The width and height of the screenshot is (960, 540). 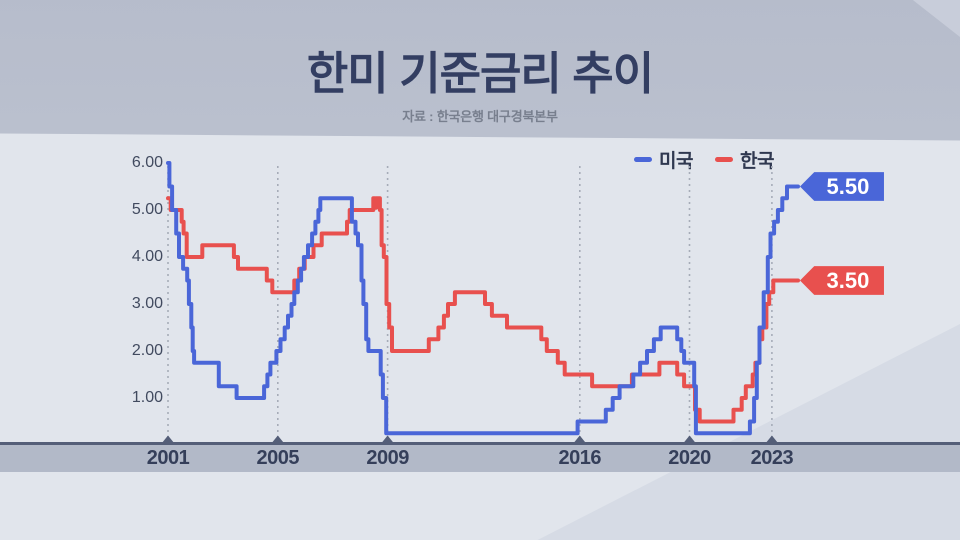 What do you see at coordinates (676, 161) in the screenshot?
I see `legend-label-us: 미국` at bounding box center [676, 161].